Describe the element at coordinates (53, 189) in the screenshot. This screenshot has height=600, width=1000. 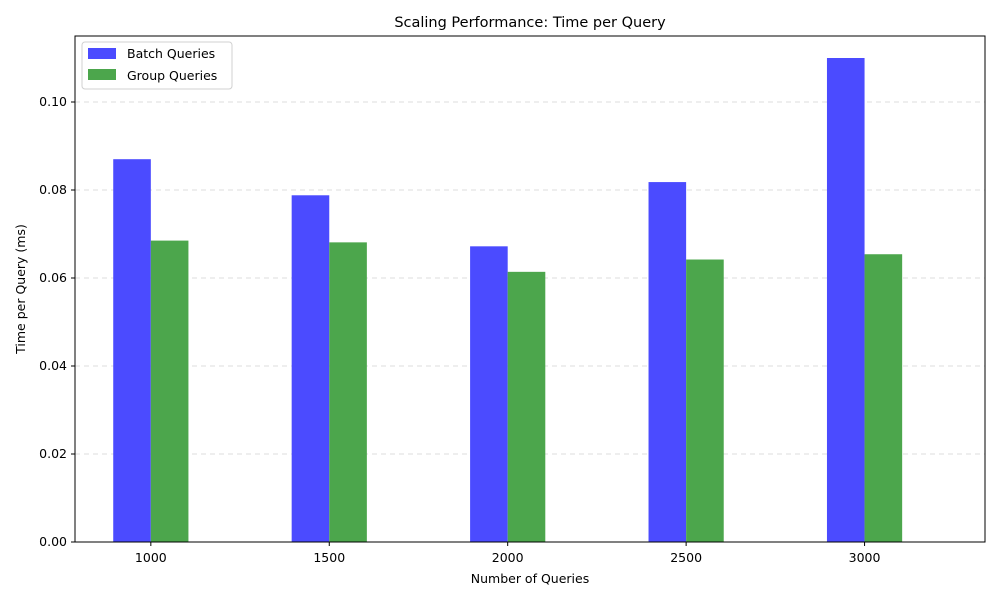
I see `y-tick-label: 0.08` at that location.